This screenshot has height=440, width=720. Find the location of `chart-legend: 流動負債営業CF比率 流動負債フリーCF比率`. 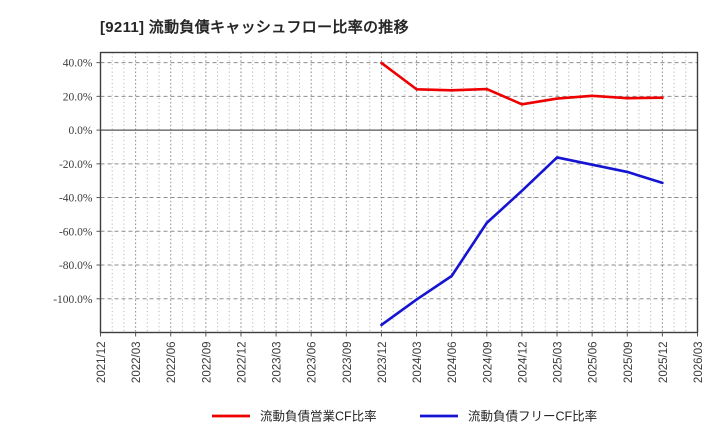

chart-legend: 流動負債営業CF比率 流動負債フリーCF比率 is located at coordinates (404, 415).